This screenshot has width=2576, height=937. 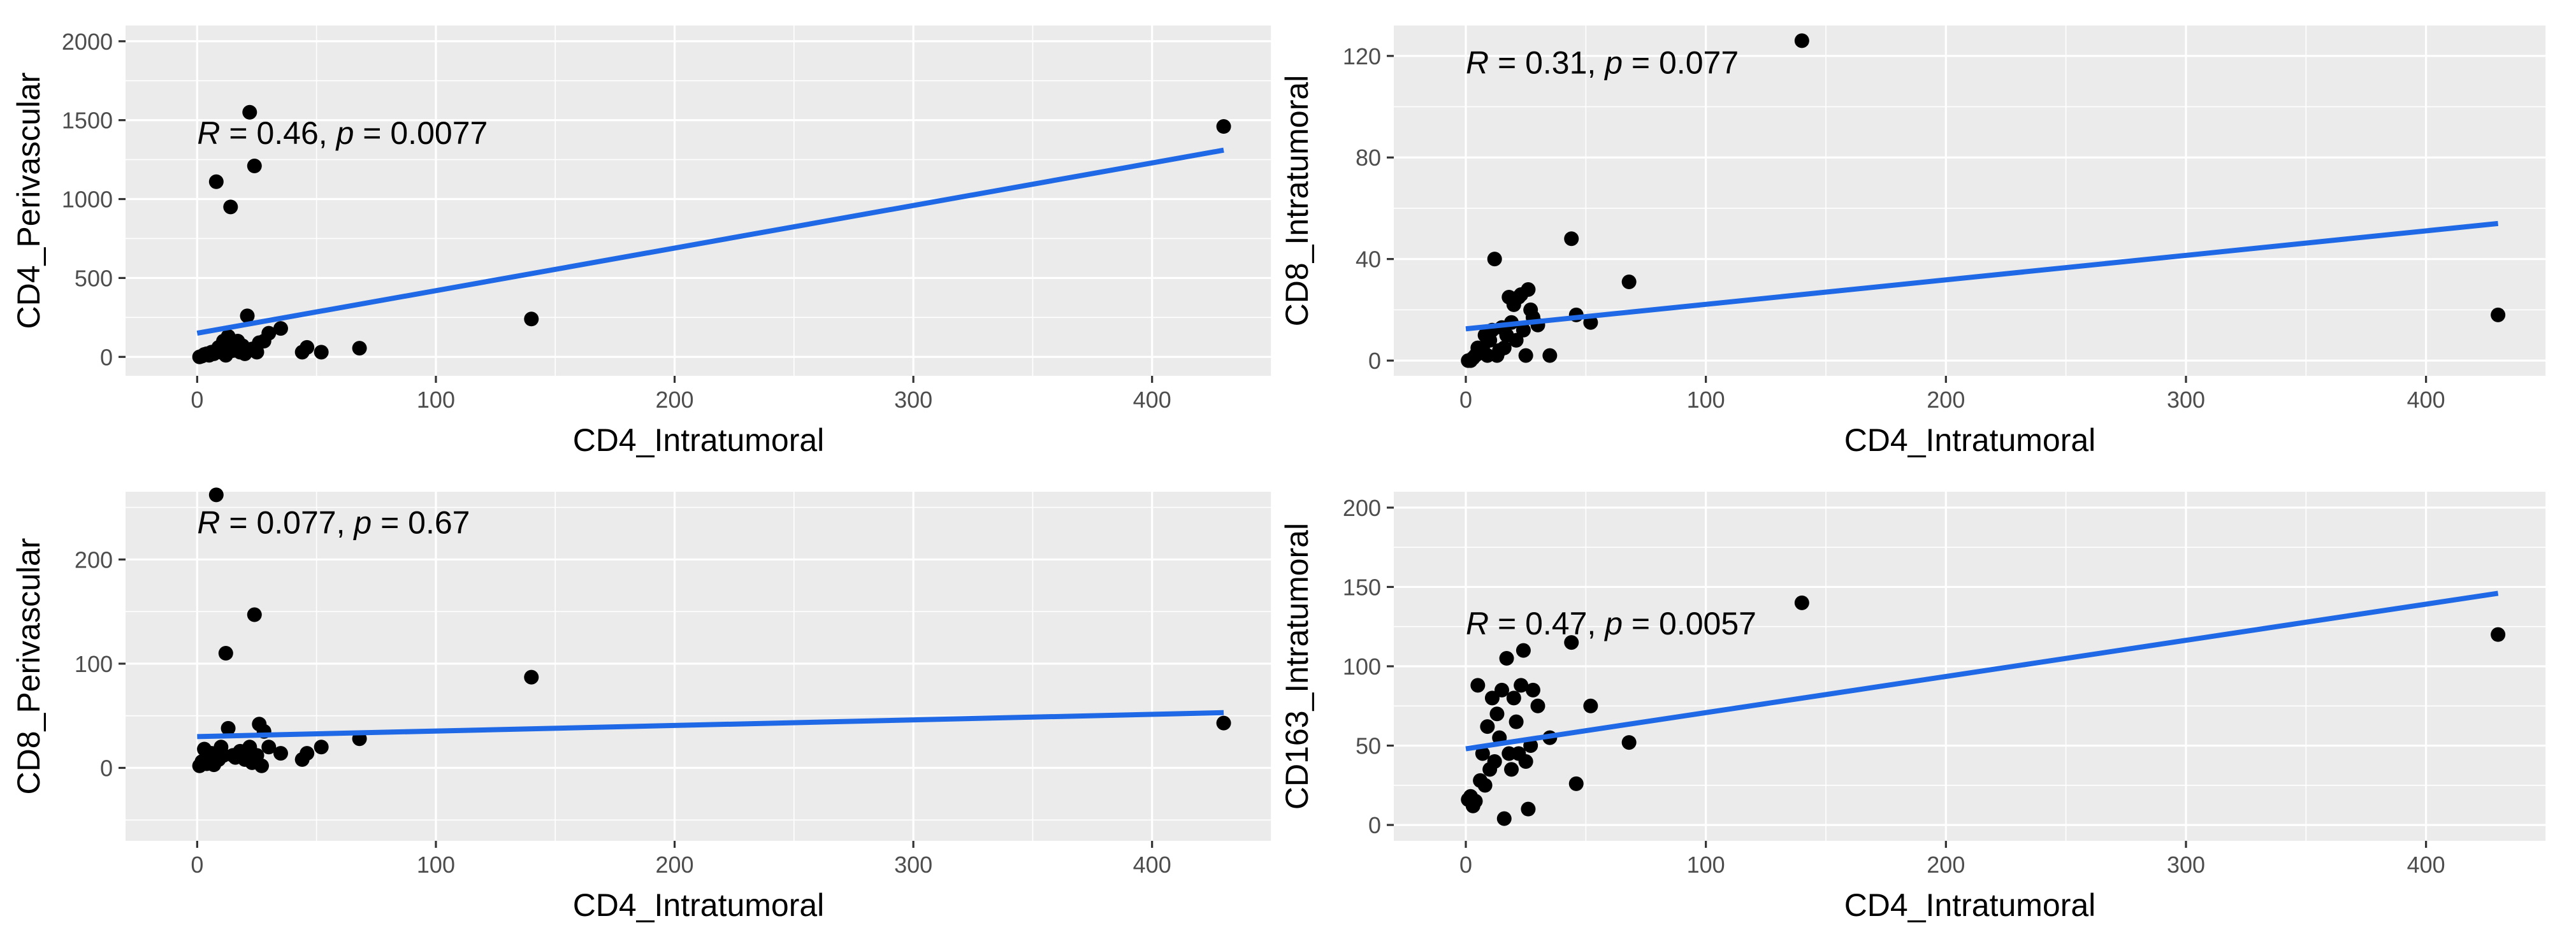 I want to click on y-tick-label: 2000, so click(x=87, y=42).